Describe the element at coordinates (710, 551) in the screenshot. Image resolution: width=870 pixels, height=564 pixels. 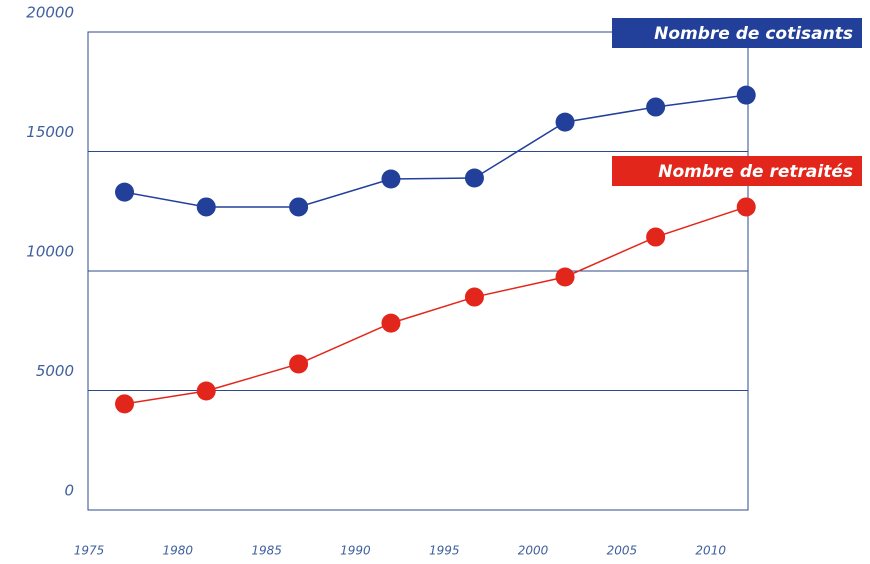
I see `x-tick-label: 2010` at that location.